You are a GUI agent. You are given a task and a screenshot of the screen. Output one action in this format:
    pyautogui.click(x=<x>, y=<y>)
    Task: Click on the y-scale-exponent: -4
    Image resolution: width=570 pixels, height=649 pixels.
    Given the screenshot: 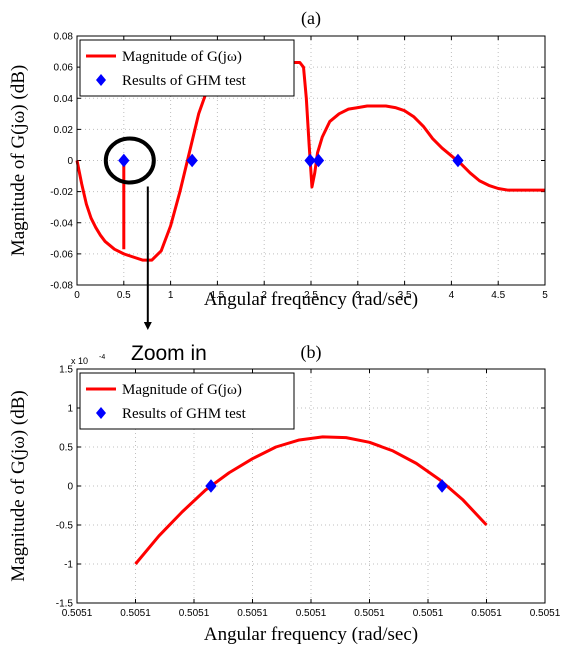 What is the action you would take?
    pyautogui.click(x=102, y=357)
    